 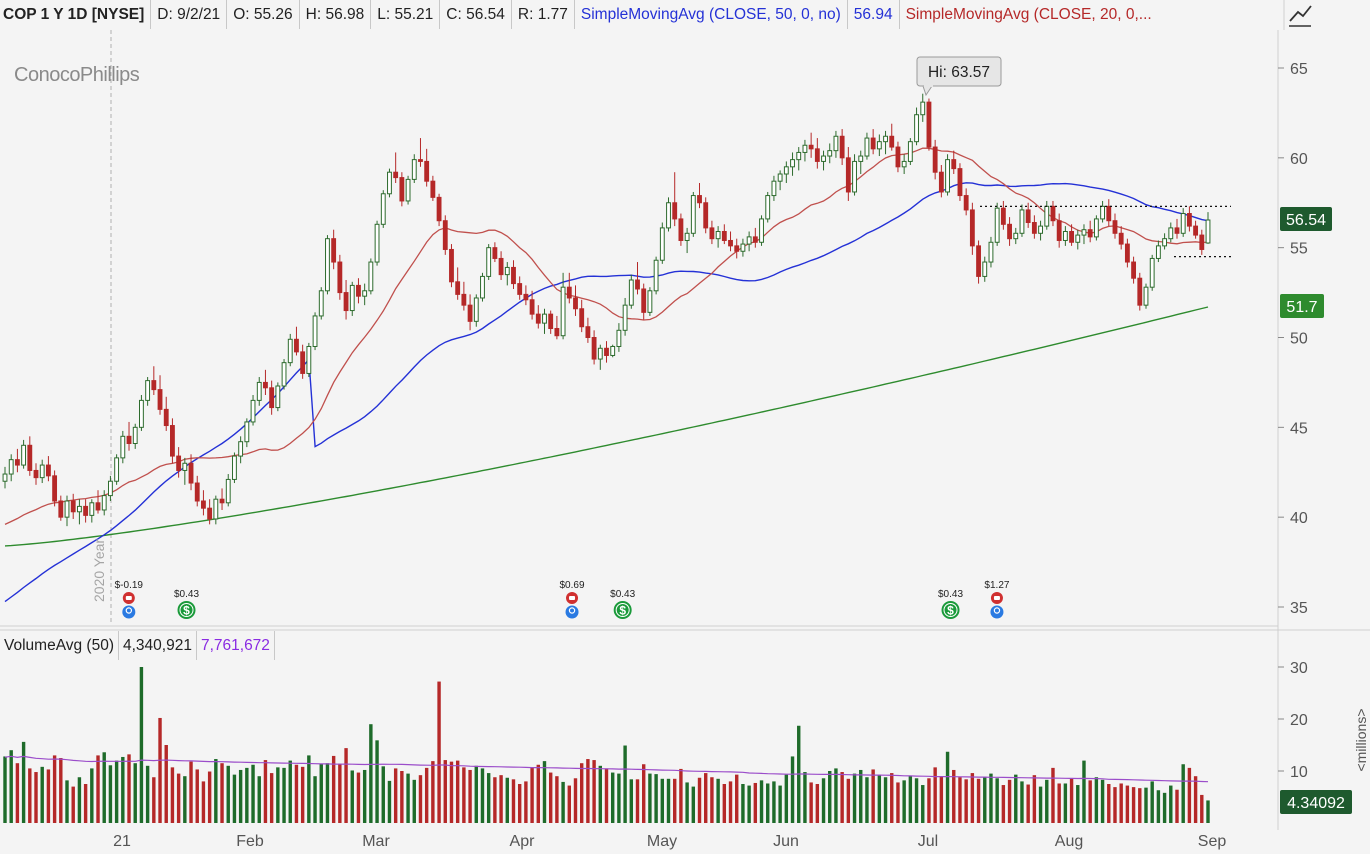 What do you see at coordinates (562, 599) in the screenshot?
I see `event-markers: $-0.19 $0.43 $ $0.69 $0.43 $ $0.43 $ $1.27` at bounding box center [562, 599].